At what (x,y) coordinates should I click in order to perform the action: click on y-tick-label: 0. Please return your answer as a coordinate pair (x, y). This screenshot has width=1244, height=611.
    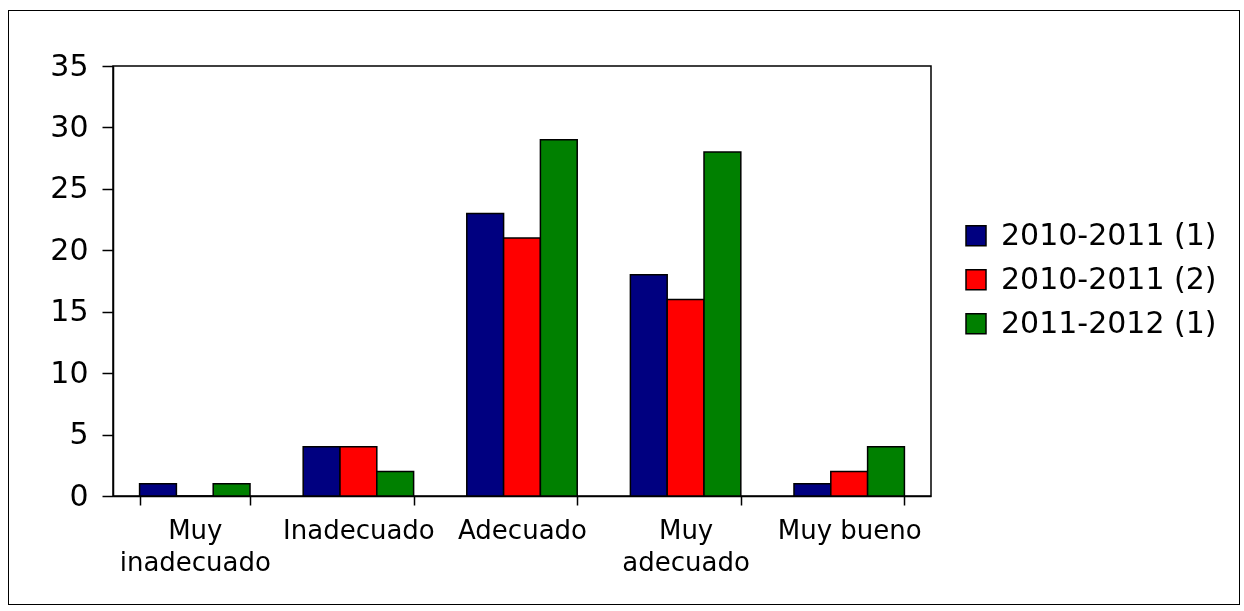
    Looking at the image, I should click on (79, 495).